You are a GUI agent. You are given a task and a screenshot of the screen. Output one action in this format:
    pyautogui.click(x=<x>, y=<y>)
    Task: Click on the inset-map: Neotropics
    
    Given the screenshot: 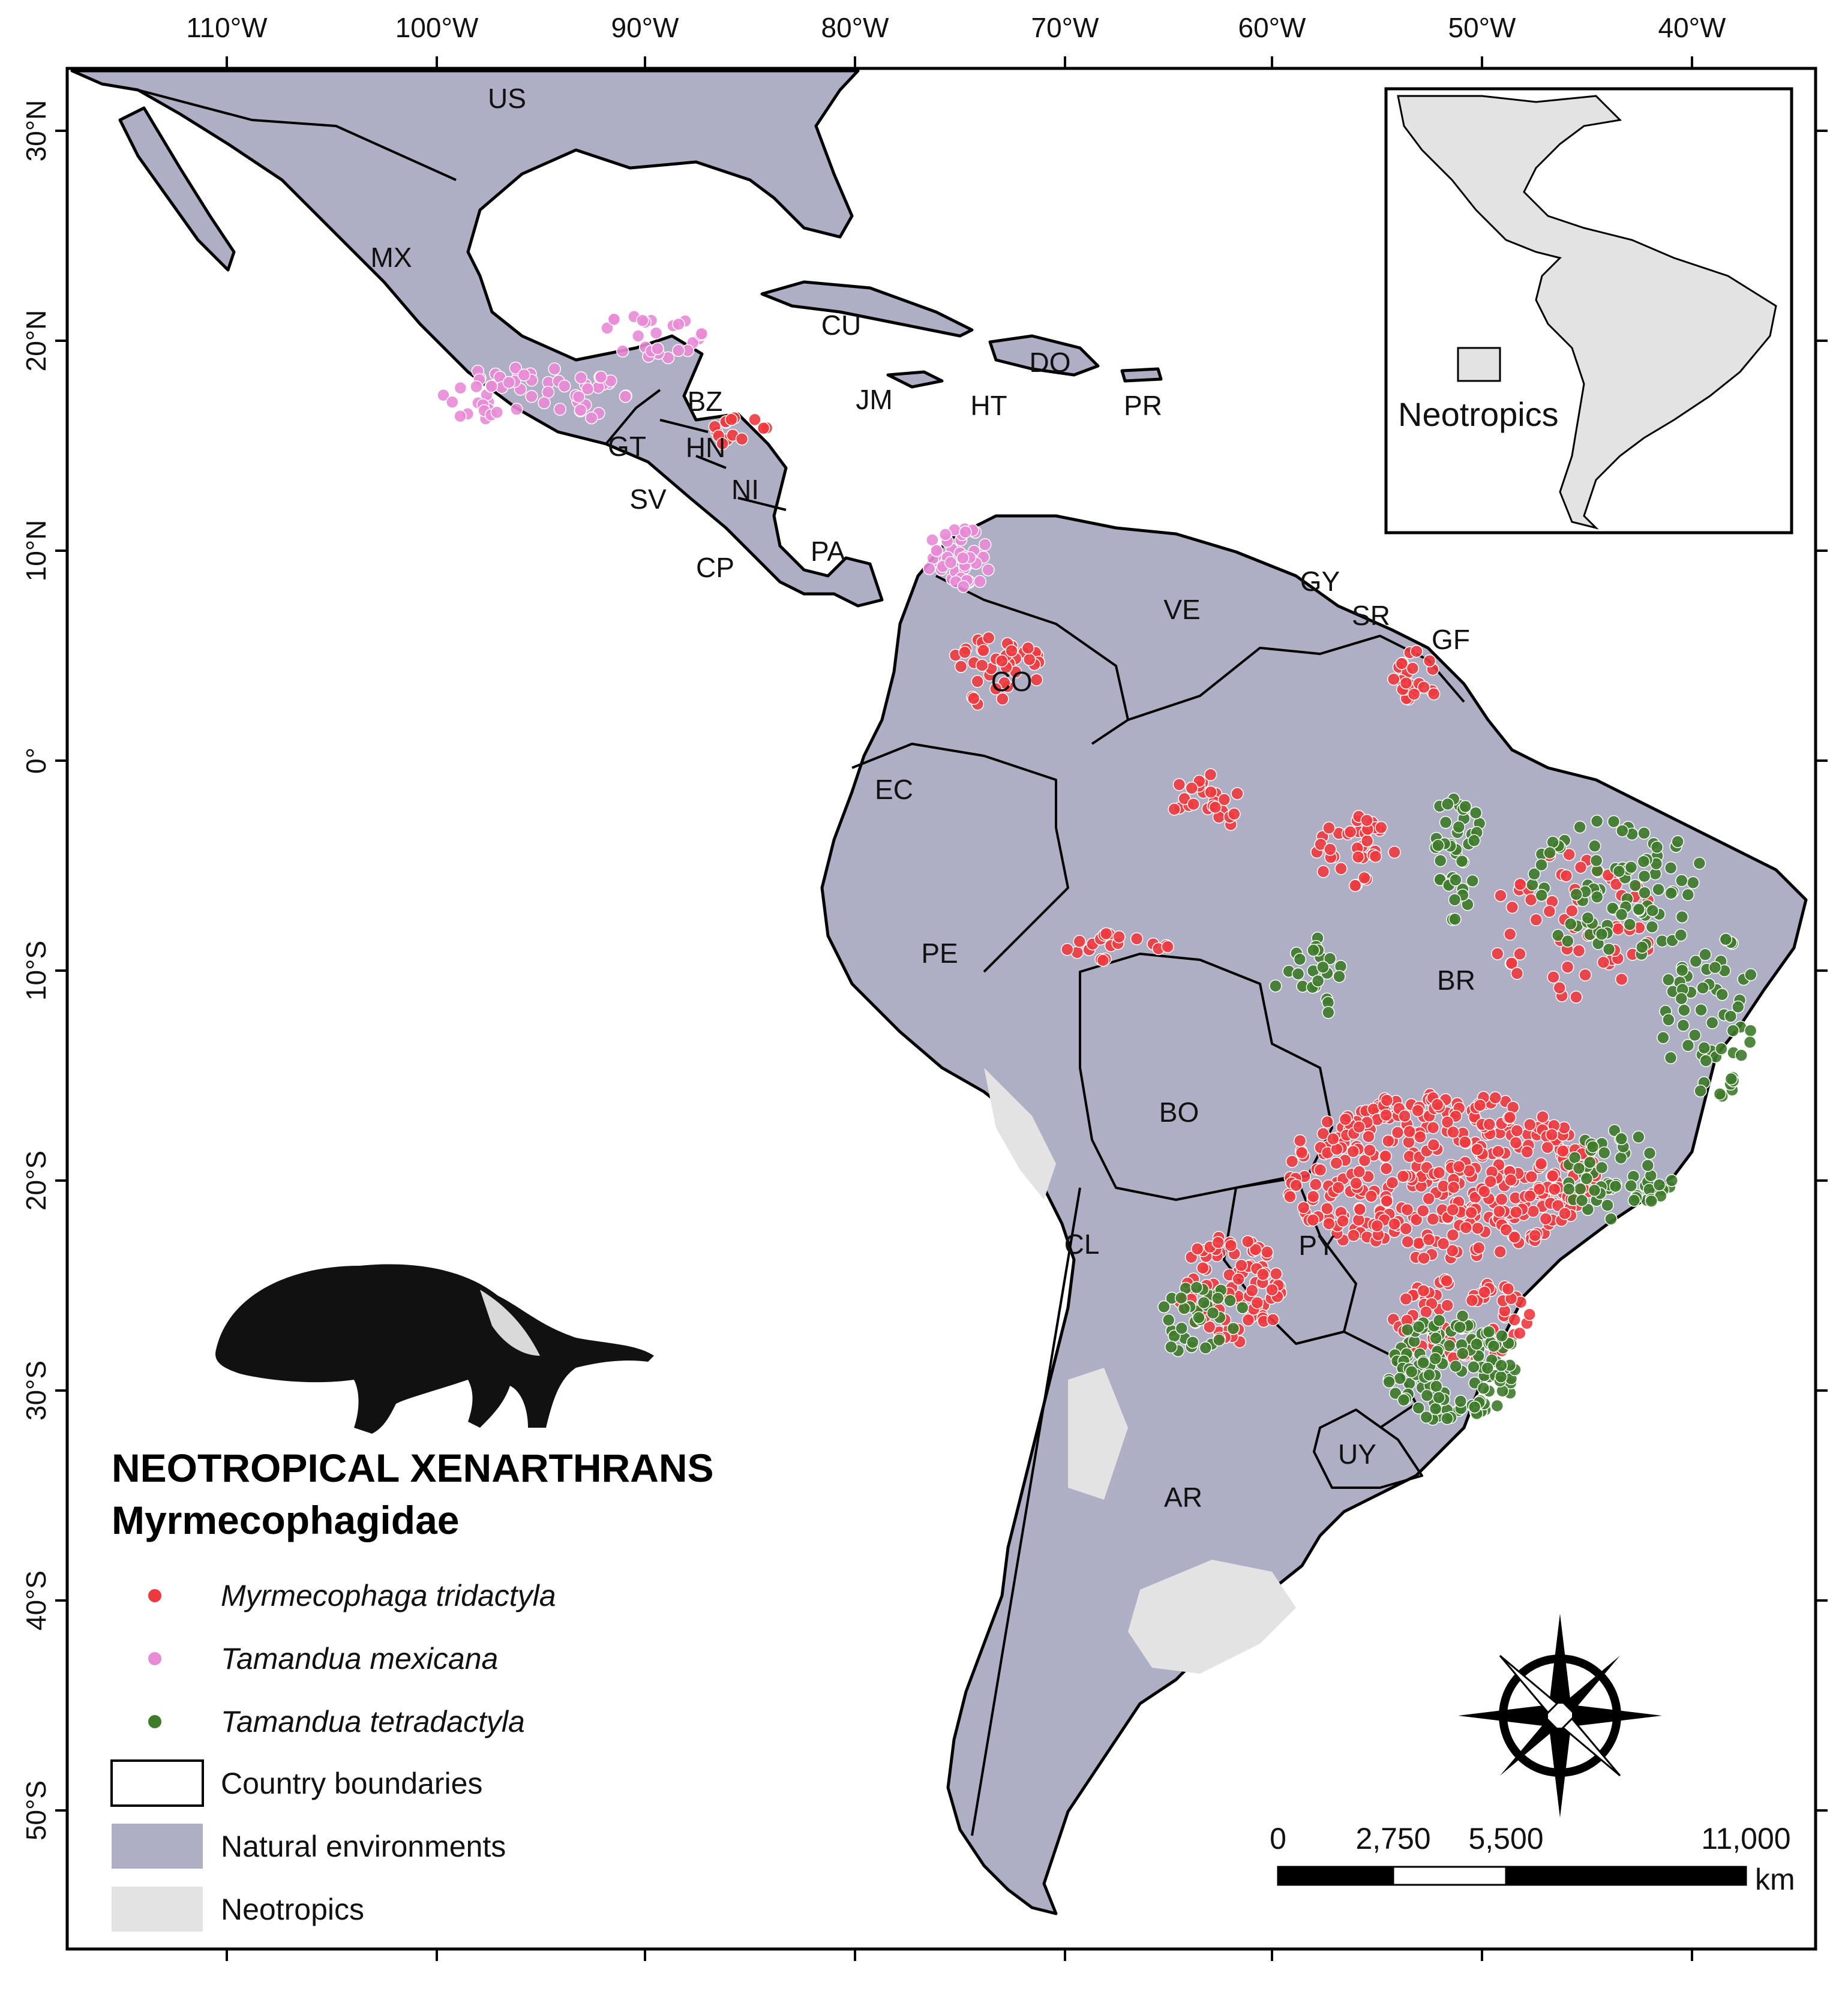 What is the action you would take?
    pyautogui.click(x=1588, y=310)
    